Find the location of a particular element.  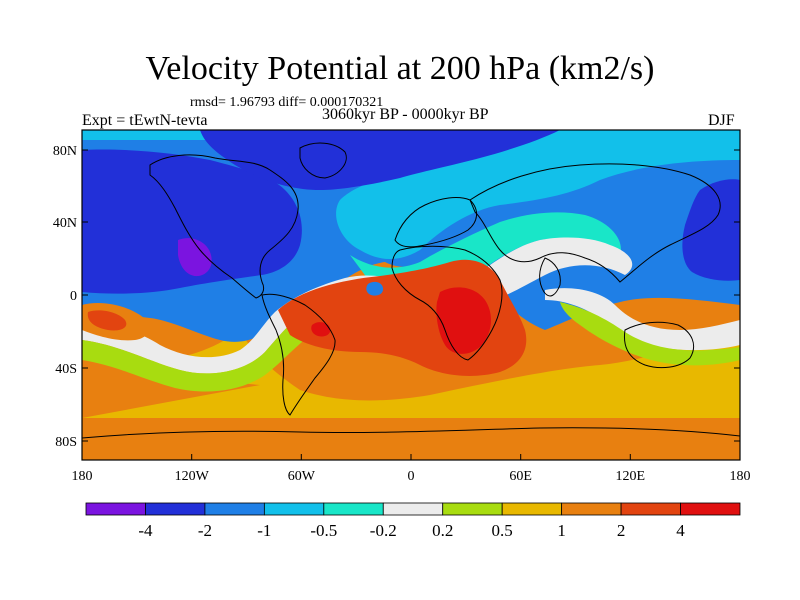

field-neg1-atlantic is located at coordinates (375, 288).